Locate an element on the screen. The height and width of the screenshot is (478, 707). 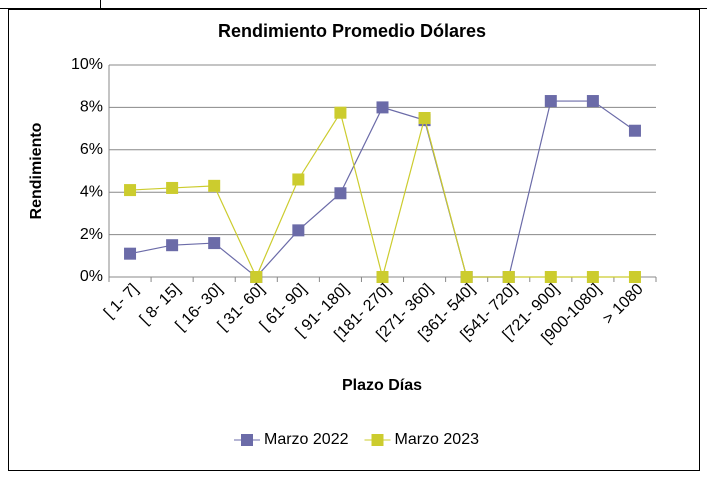
chart-title: Rendimiento Promedio Dólares is located at coordinates (352, 31).